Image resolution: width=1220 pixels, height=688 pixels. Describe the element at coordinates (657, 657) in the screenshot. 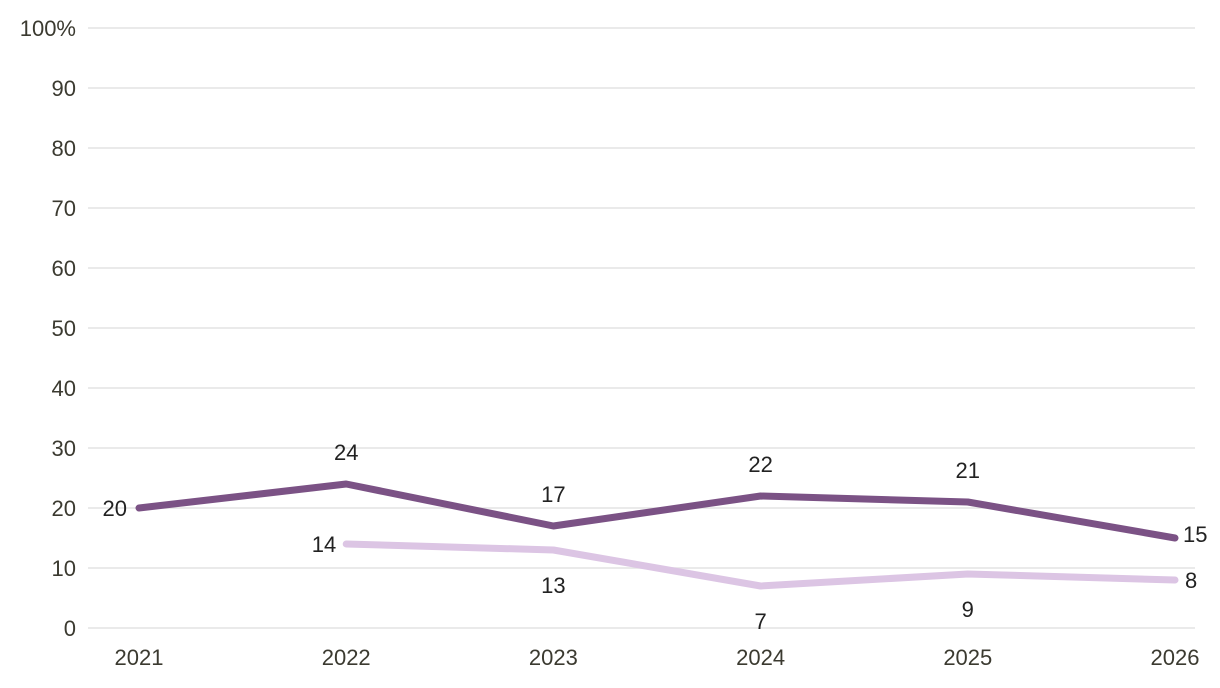

I see `x-axis: 2021 2022 2023 2024 2025 2026` at that location.